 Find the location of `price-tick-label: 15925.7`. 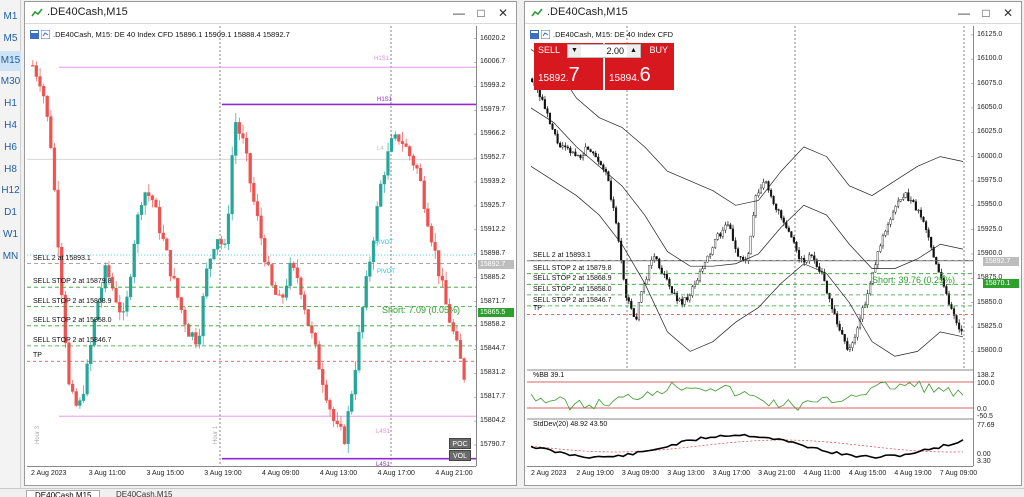

price-tick-label: 15925.7 is located at coordinates (493, 205).